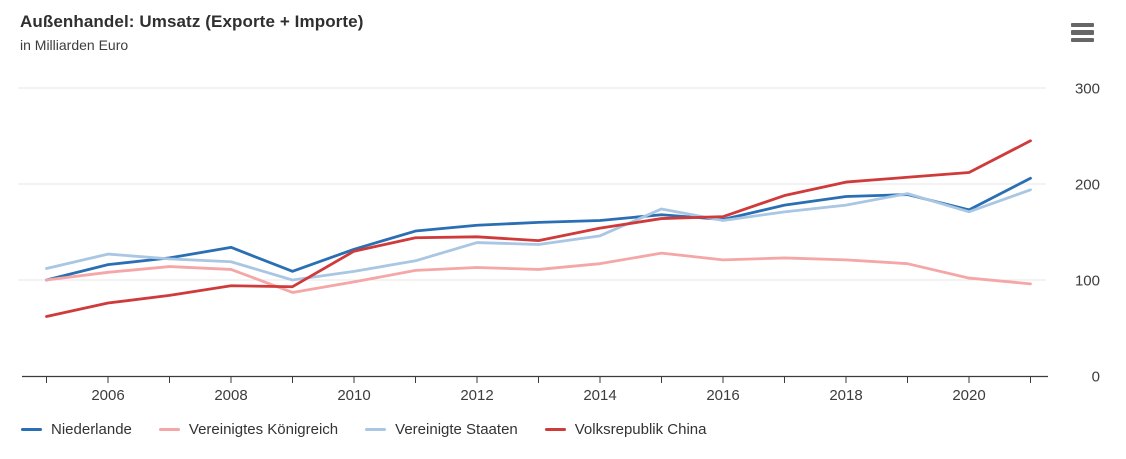  I want to click on x-axis-label: 2012, so click(476, 395).